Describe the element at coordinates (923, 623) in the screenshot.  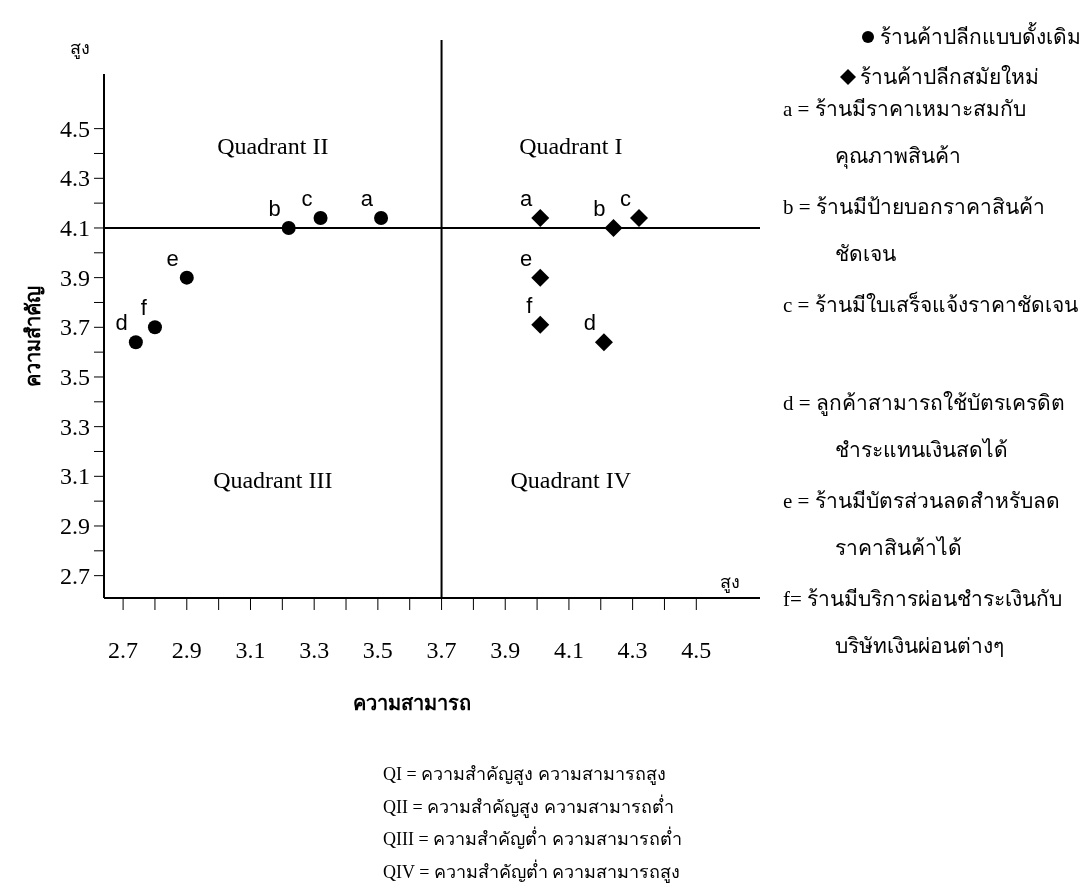
I see `text: f= ร้านมีบริการผ่อนชำระเงินกับบริษัทเงินผ่อนต่างๆ` at that location.